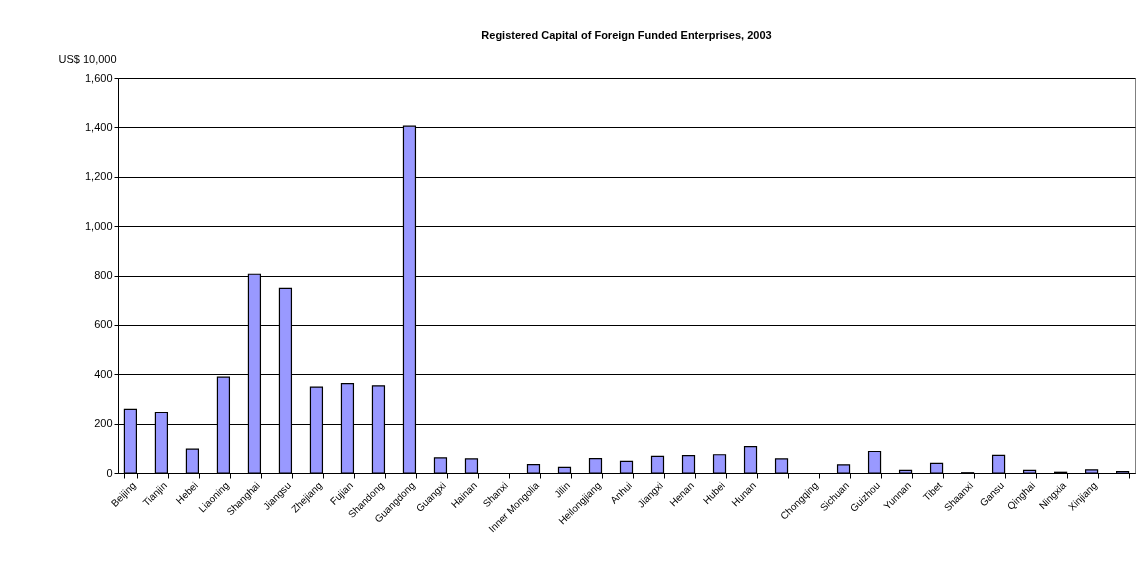 The height and width of the screenshot is (565, 1144). Describe the element at coordinates (109, 472) in the screenshot. I see `y-tick-label: 0` at that location.